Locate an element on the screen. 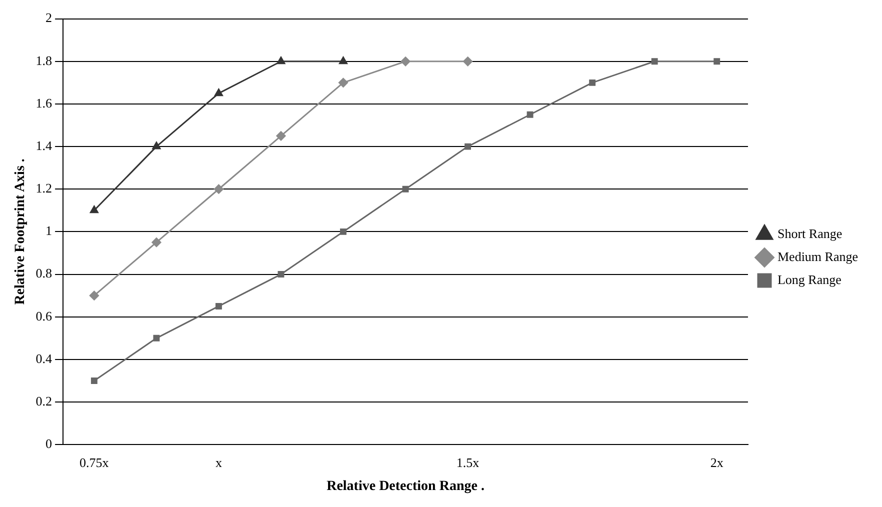 The height and width of the screenshot is (507, 882). y-tick-label: 0.2 is located at coordinates (44, 400).